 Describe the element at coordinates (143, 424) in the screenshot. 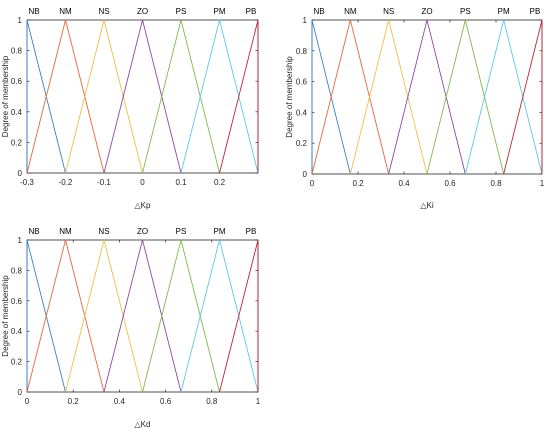

I see `x-axis-label: △Kd` at that location.